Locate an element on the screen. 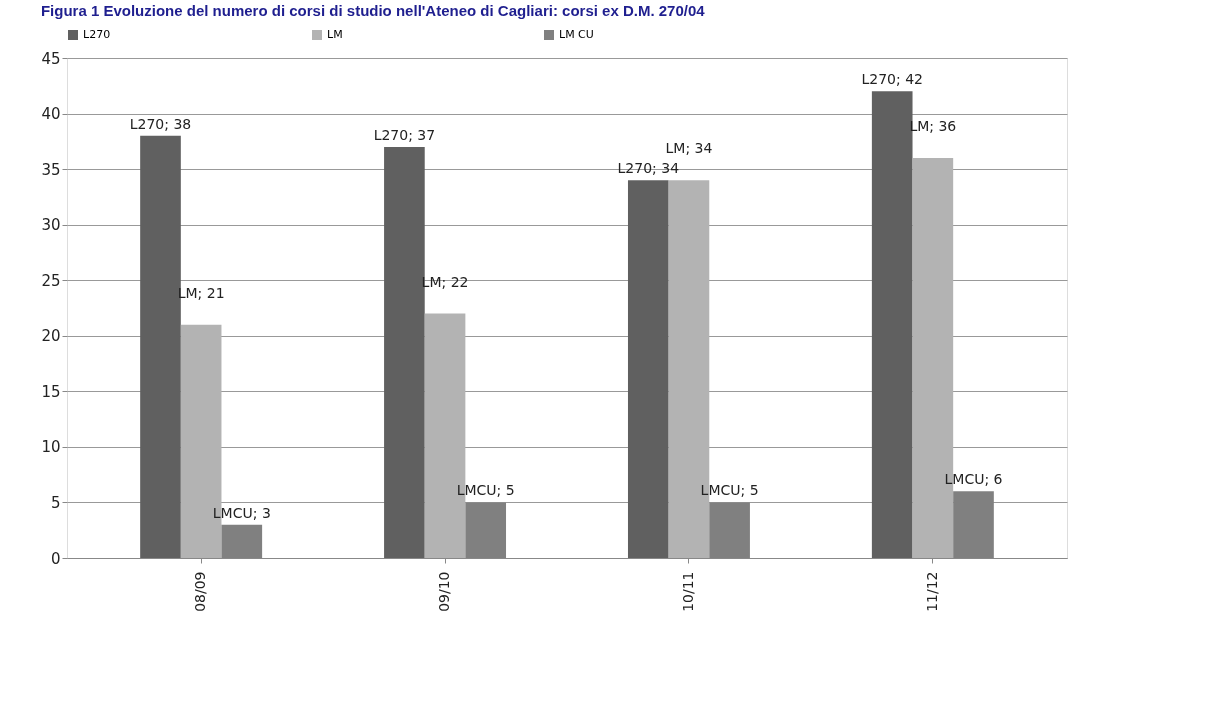 Image resolution: width=1206 pixels, height=713 pixels. data-label: LM; 34 is located at coordinates (689, 148).